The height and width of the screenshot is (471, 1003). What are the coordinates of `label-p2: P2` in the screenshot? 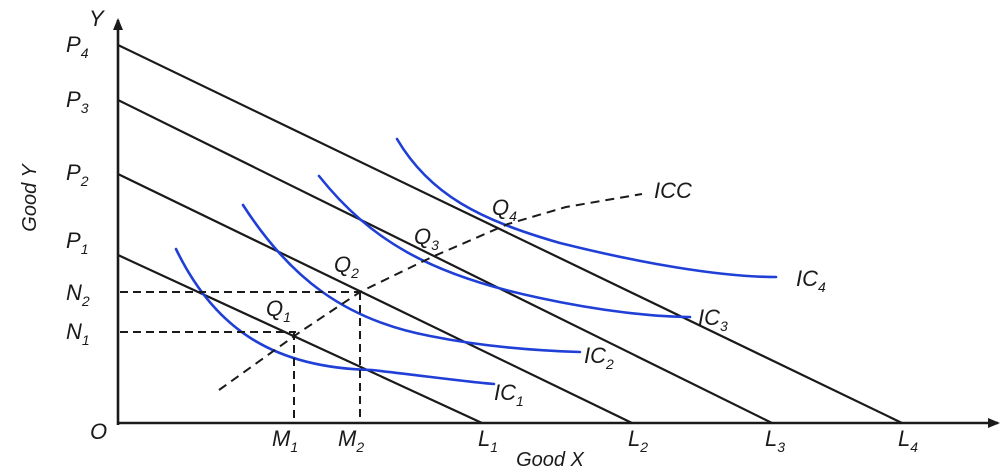 It's located at (77, 174).